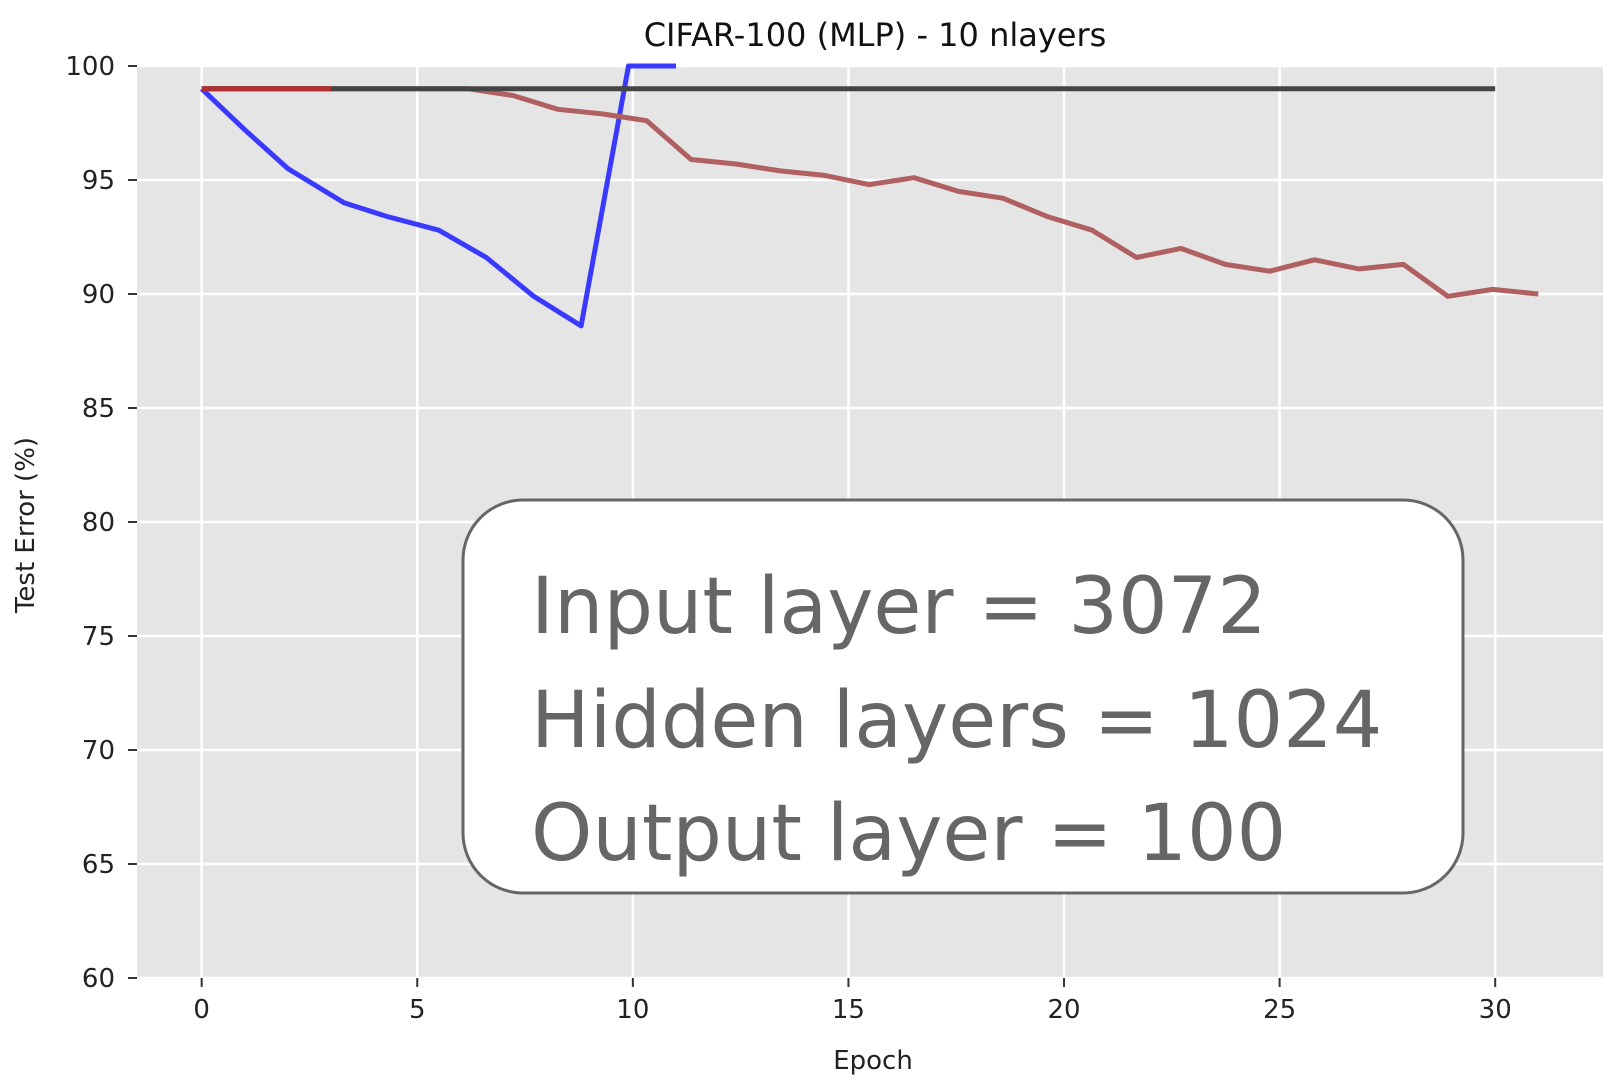 The image size is (1618, 1084). What do you see at coordinates (417, 1010) in the screenshot?
I see `x-tick-label: 5` at bounding box center [417, 1010].